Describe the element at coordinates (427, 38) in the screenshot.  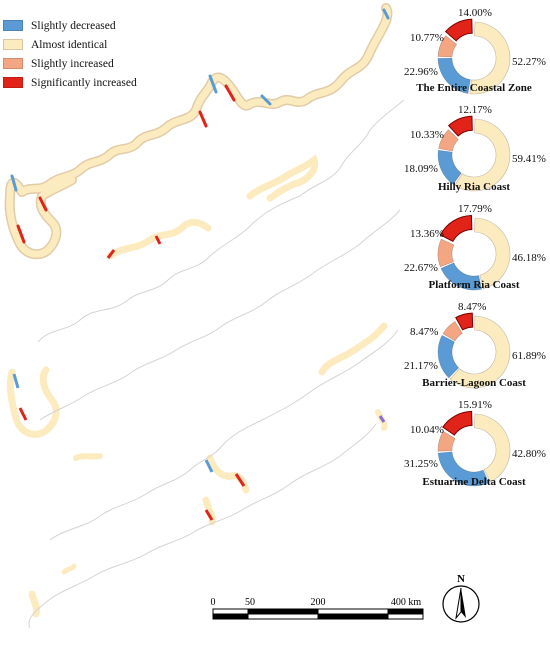
I see `donut-pct-label: 10.77%` at that location.